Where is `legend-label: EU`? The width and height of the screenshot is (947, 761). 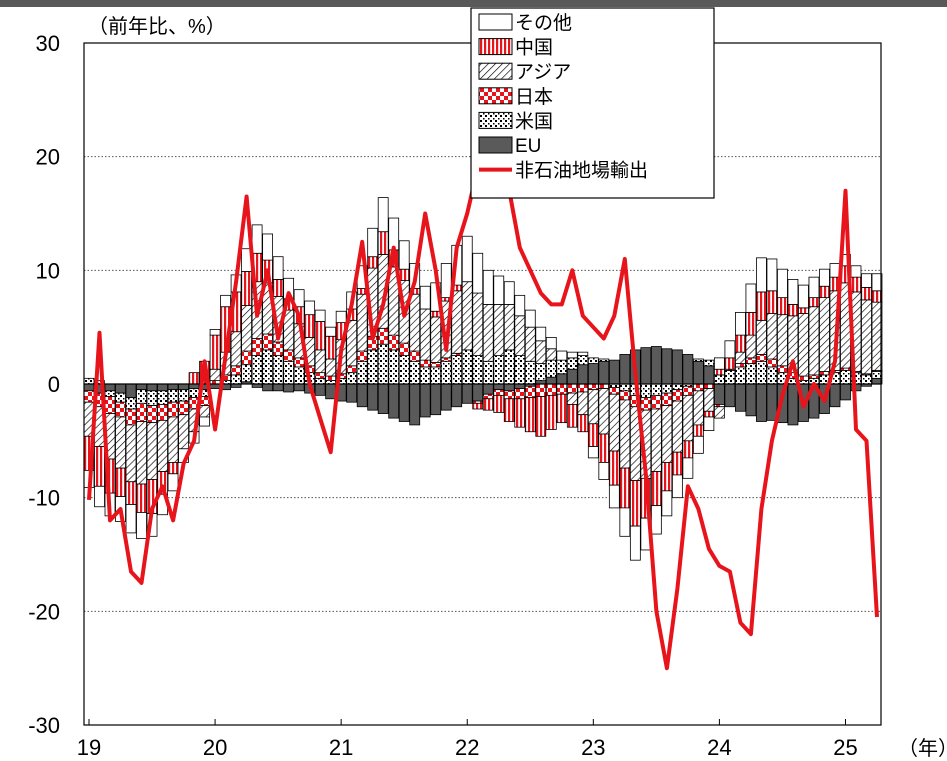
legend-label: EU is located at coordinates (528, 146).